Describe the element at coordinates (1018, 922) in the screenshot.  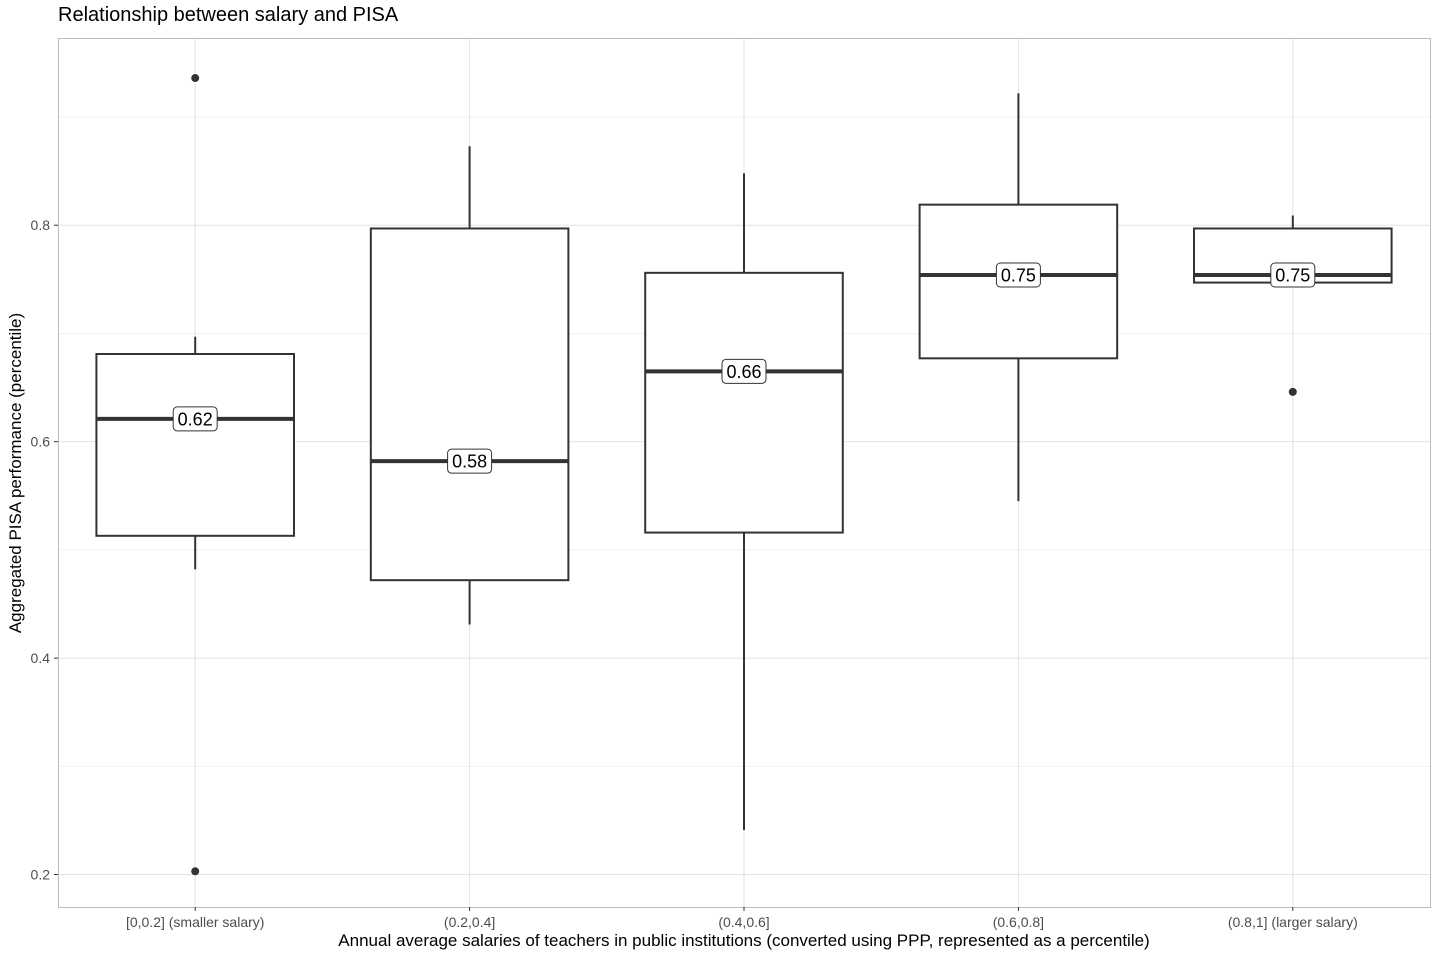
I see `x-tick-label: (0.6,0.8]` at that location.